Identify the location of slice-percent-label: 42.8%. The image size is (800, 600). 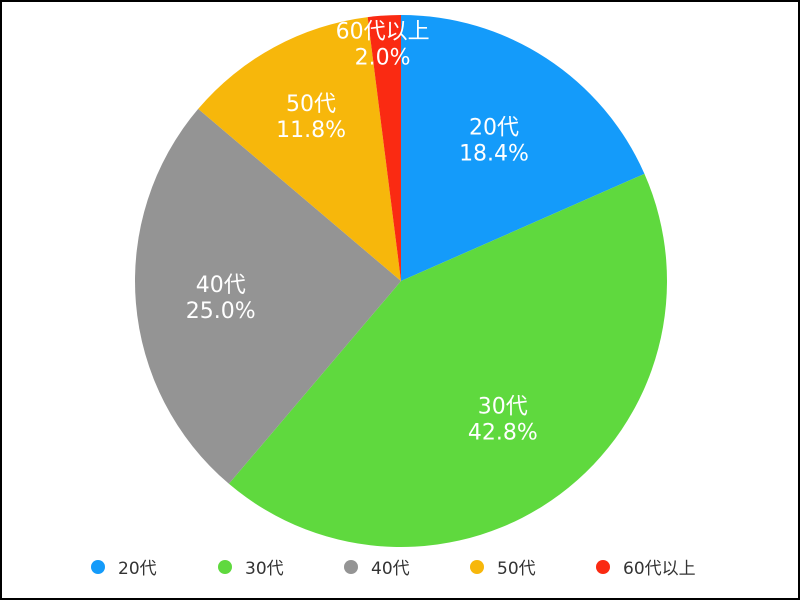
(503, 432).